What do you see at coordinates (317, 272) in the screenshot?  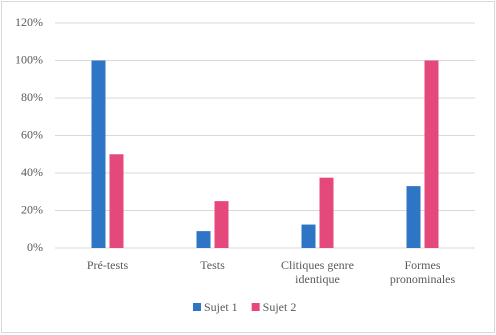 I see `x-tick-label: Clitiques genre identique` at bounding box center [317, 272].